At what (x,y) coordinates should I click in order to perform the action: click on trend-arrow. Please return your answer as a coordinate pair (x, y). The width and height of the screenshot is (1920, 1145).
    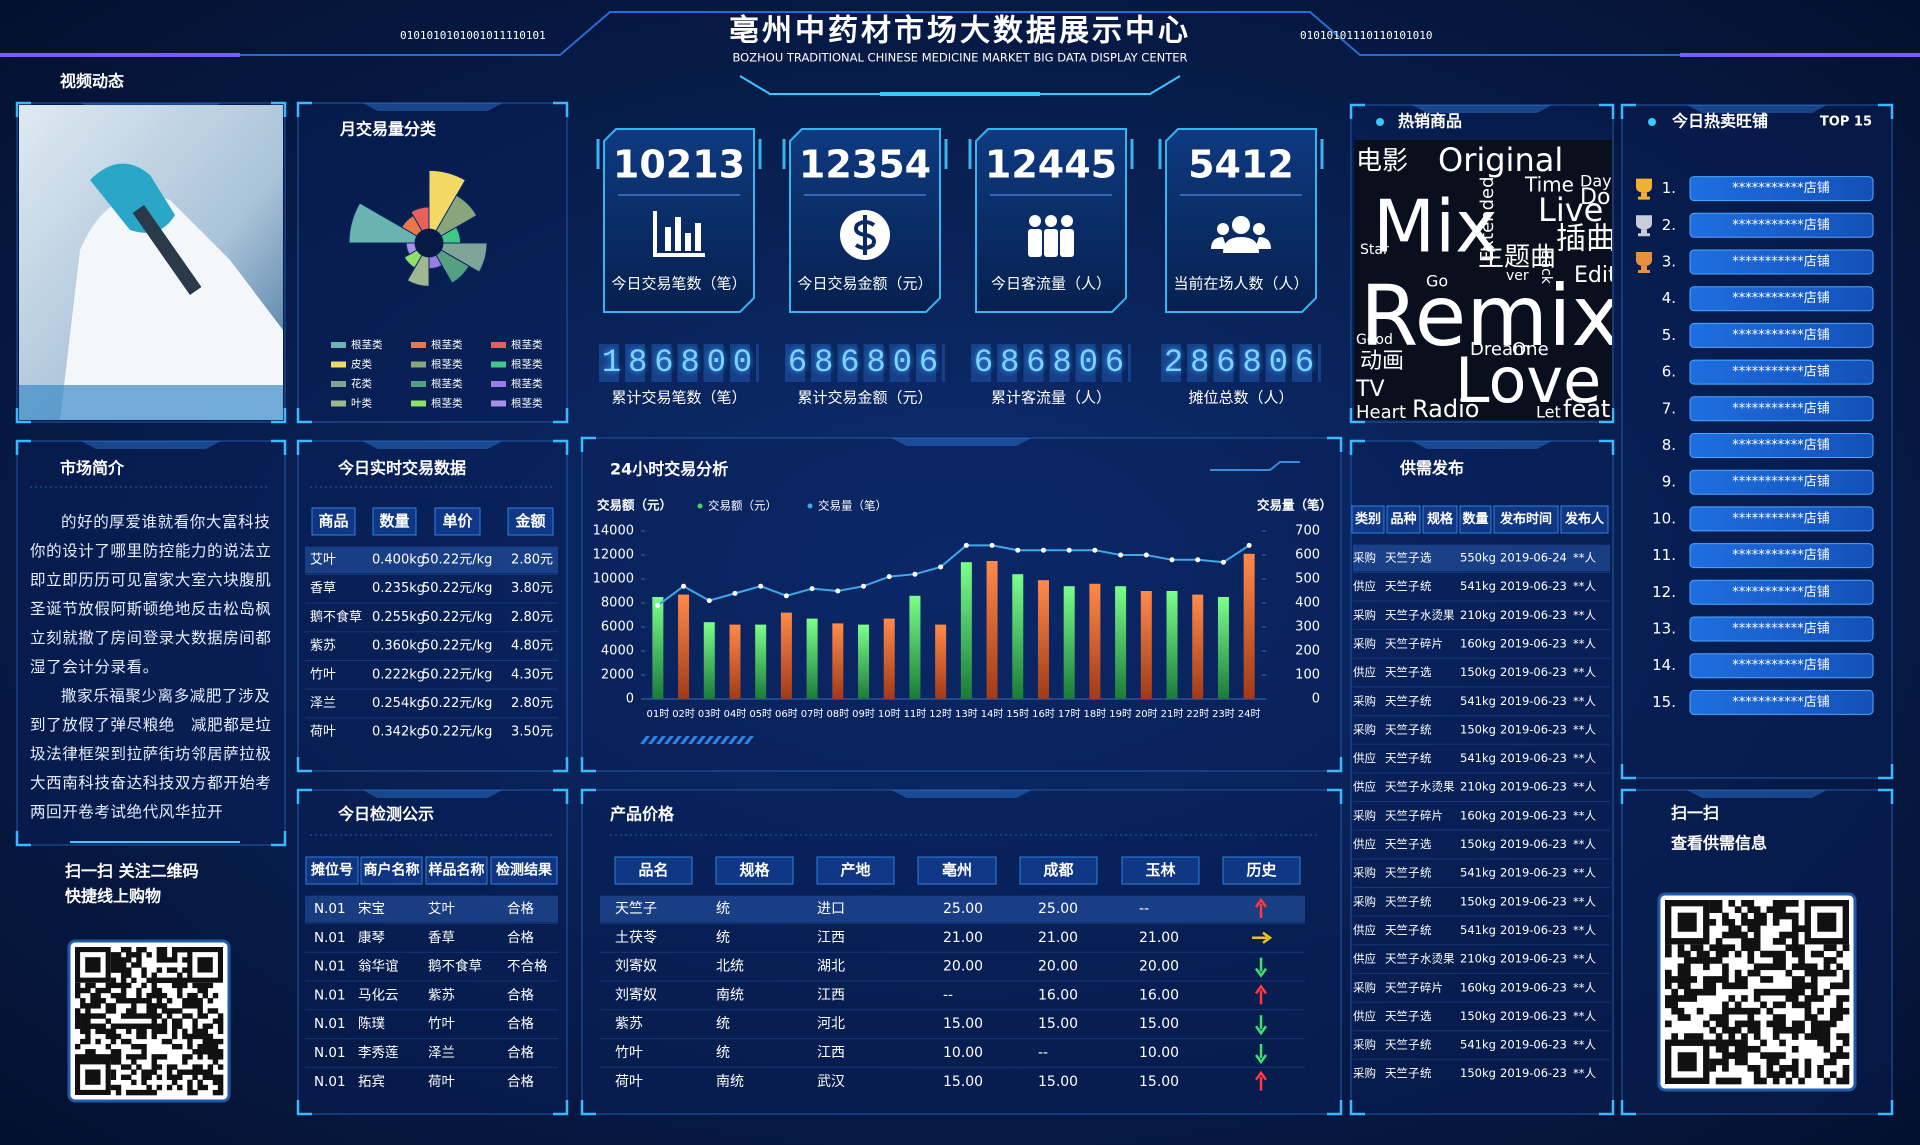
    Looking at the image, I should click on (1261, 1025).